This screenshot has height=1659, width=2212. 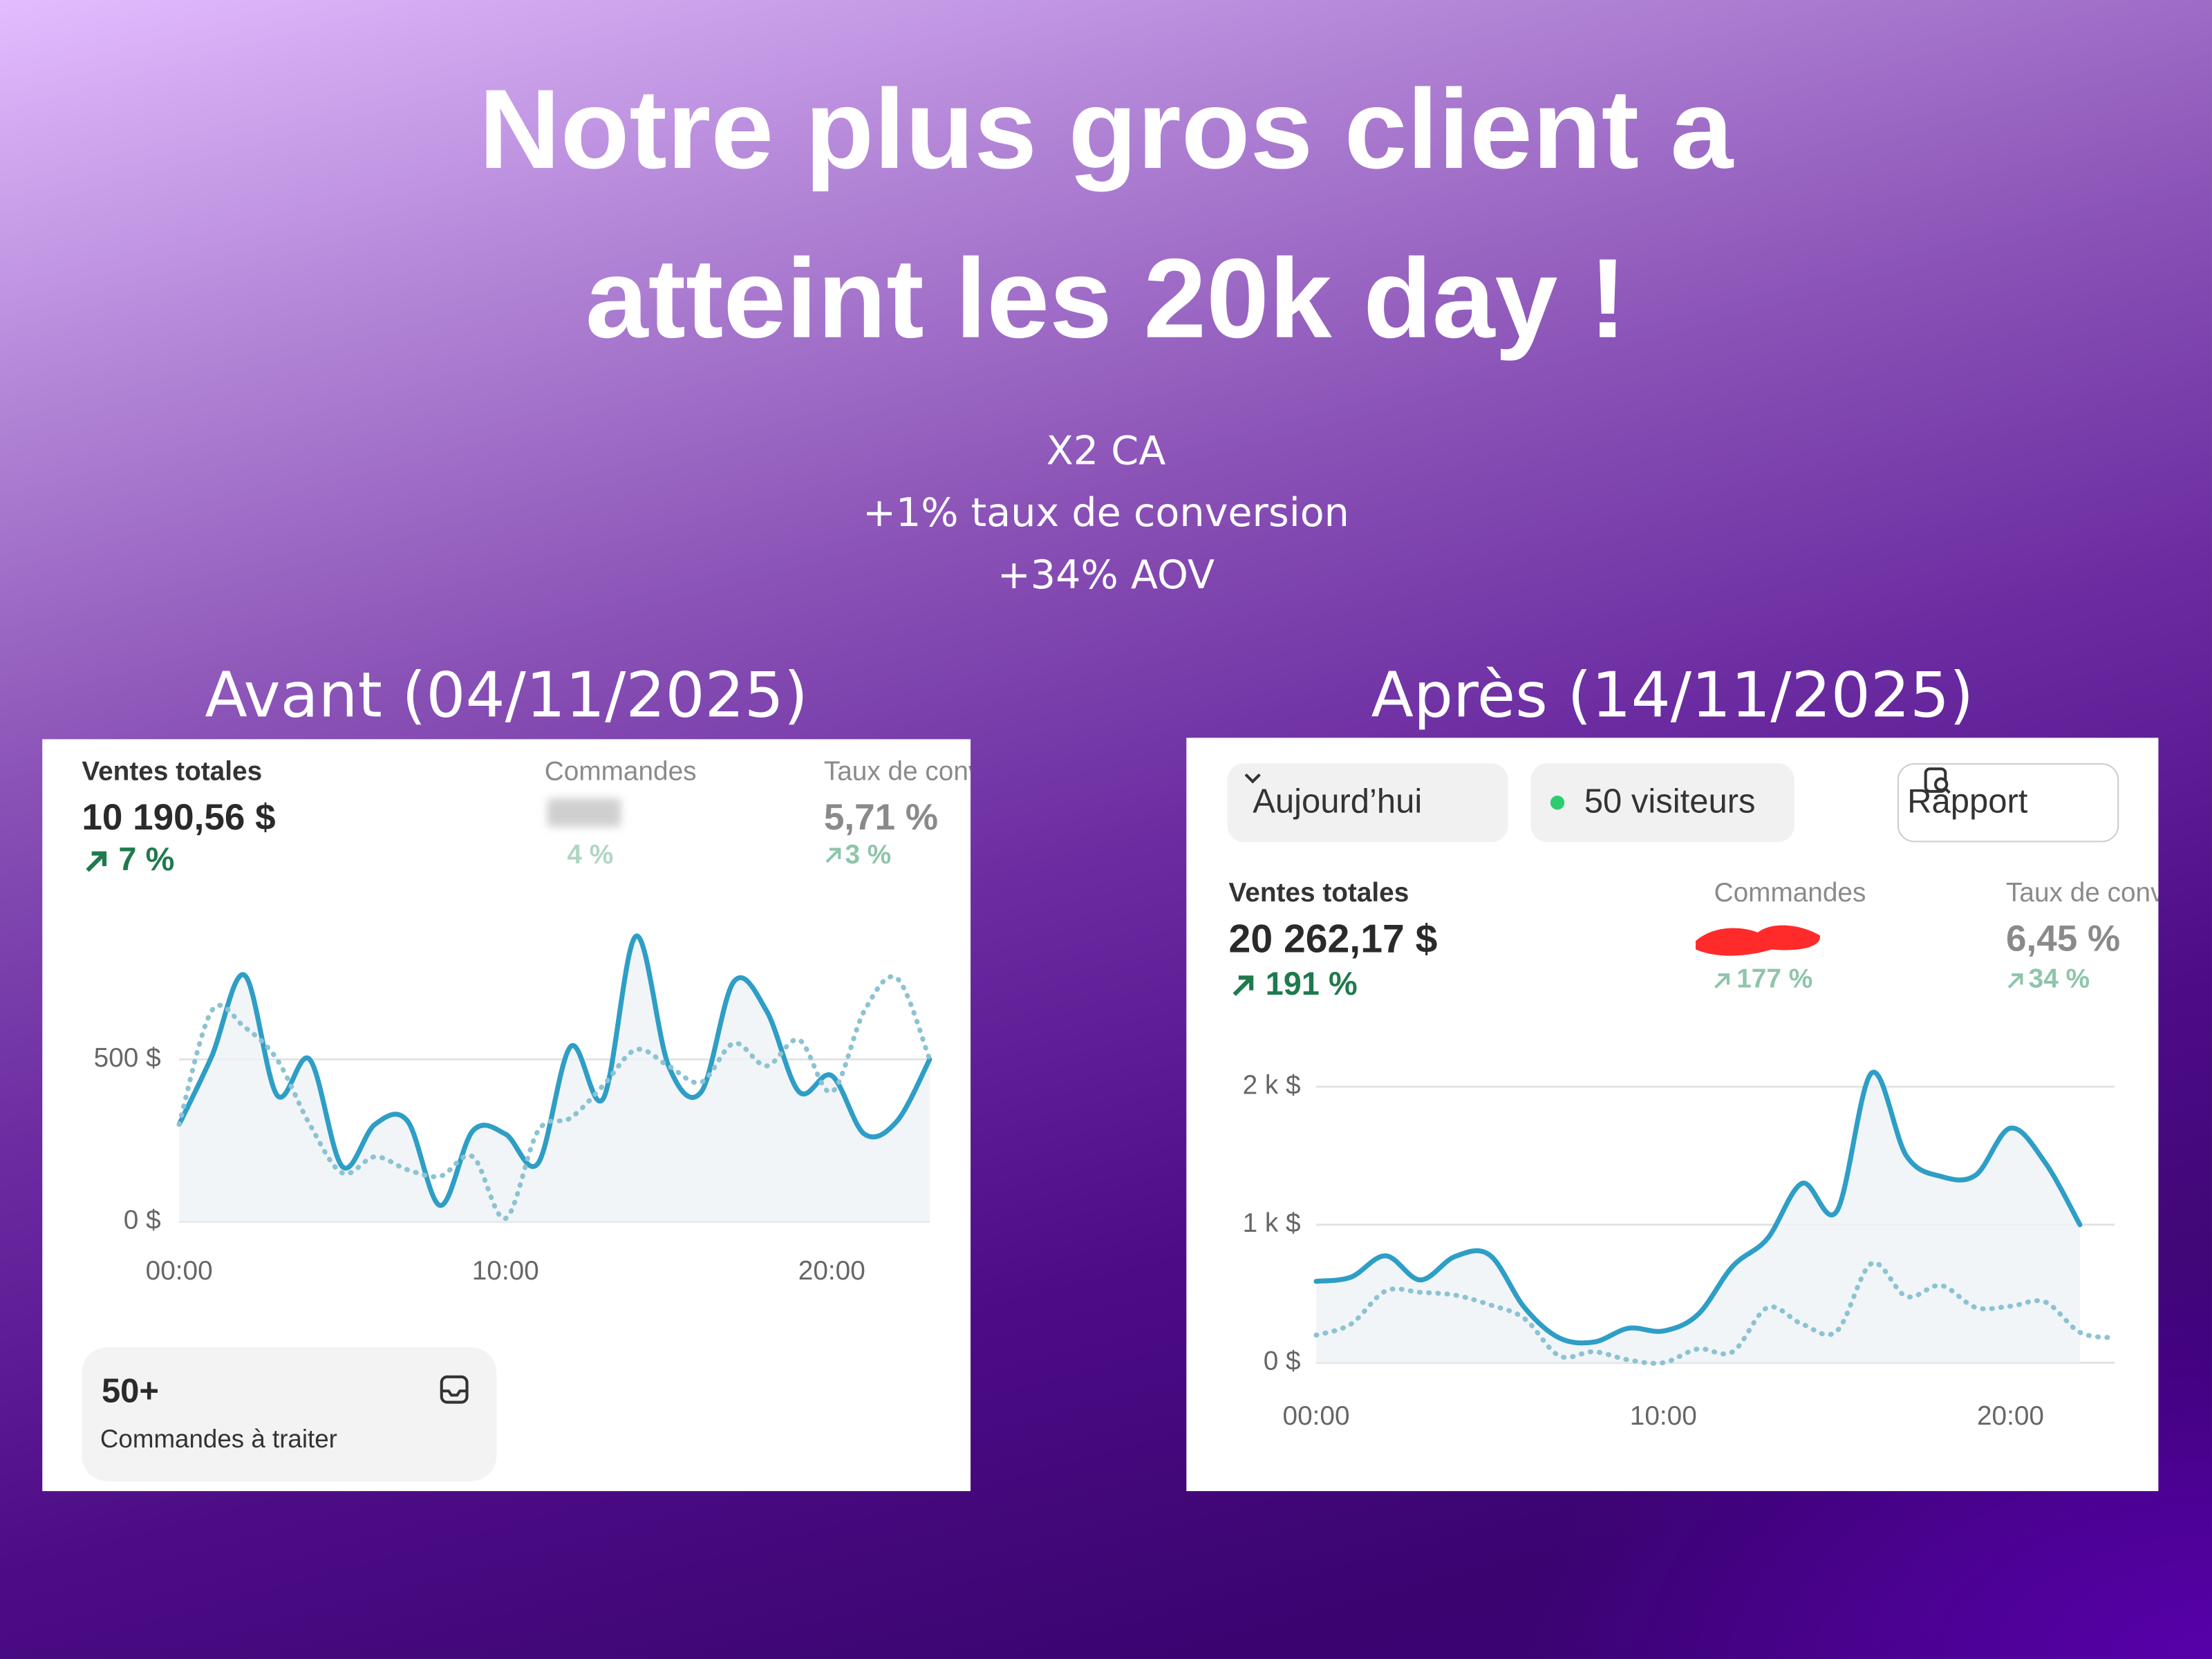 What do you see at coordinates (584, 812) in the screenshot?
I see `redacted-value` at bounding box center [584, 812].